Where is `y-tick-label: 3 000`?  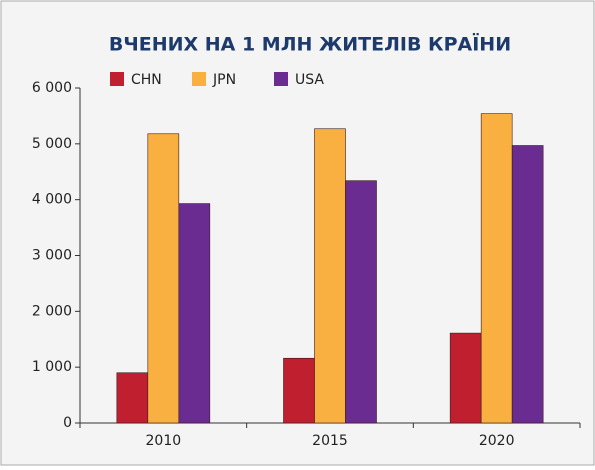 y-tick-label: 3 000 is located at coordinates (52, 256).